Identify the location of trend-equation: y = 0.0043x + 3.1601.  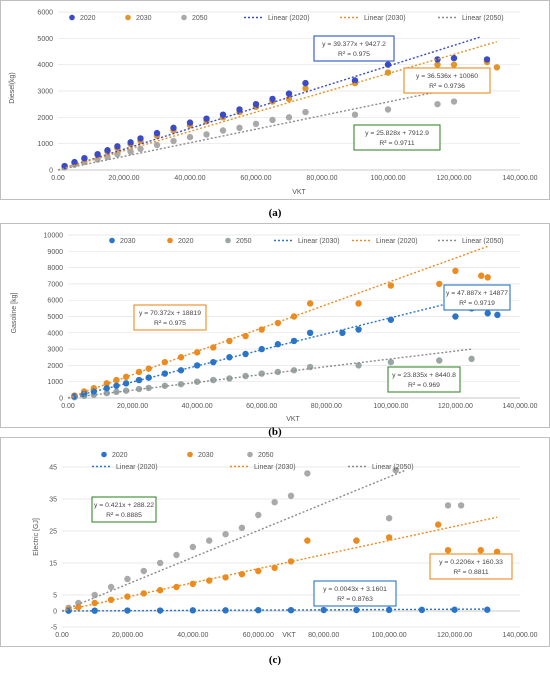
(355, 589).